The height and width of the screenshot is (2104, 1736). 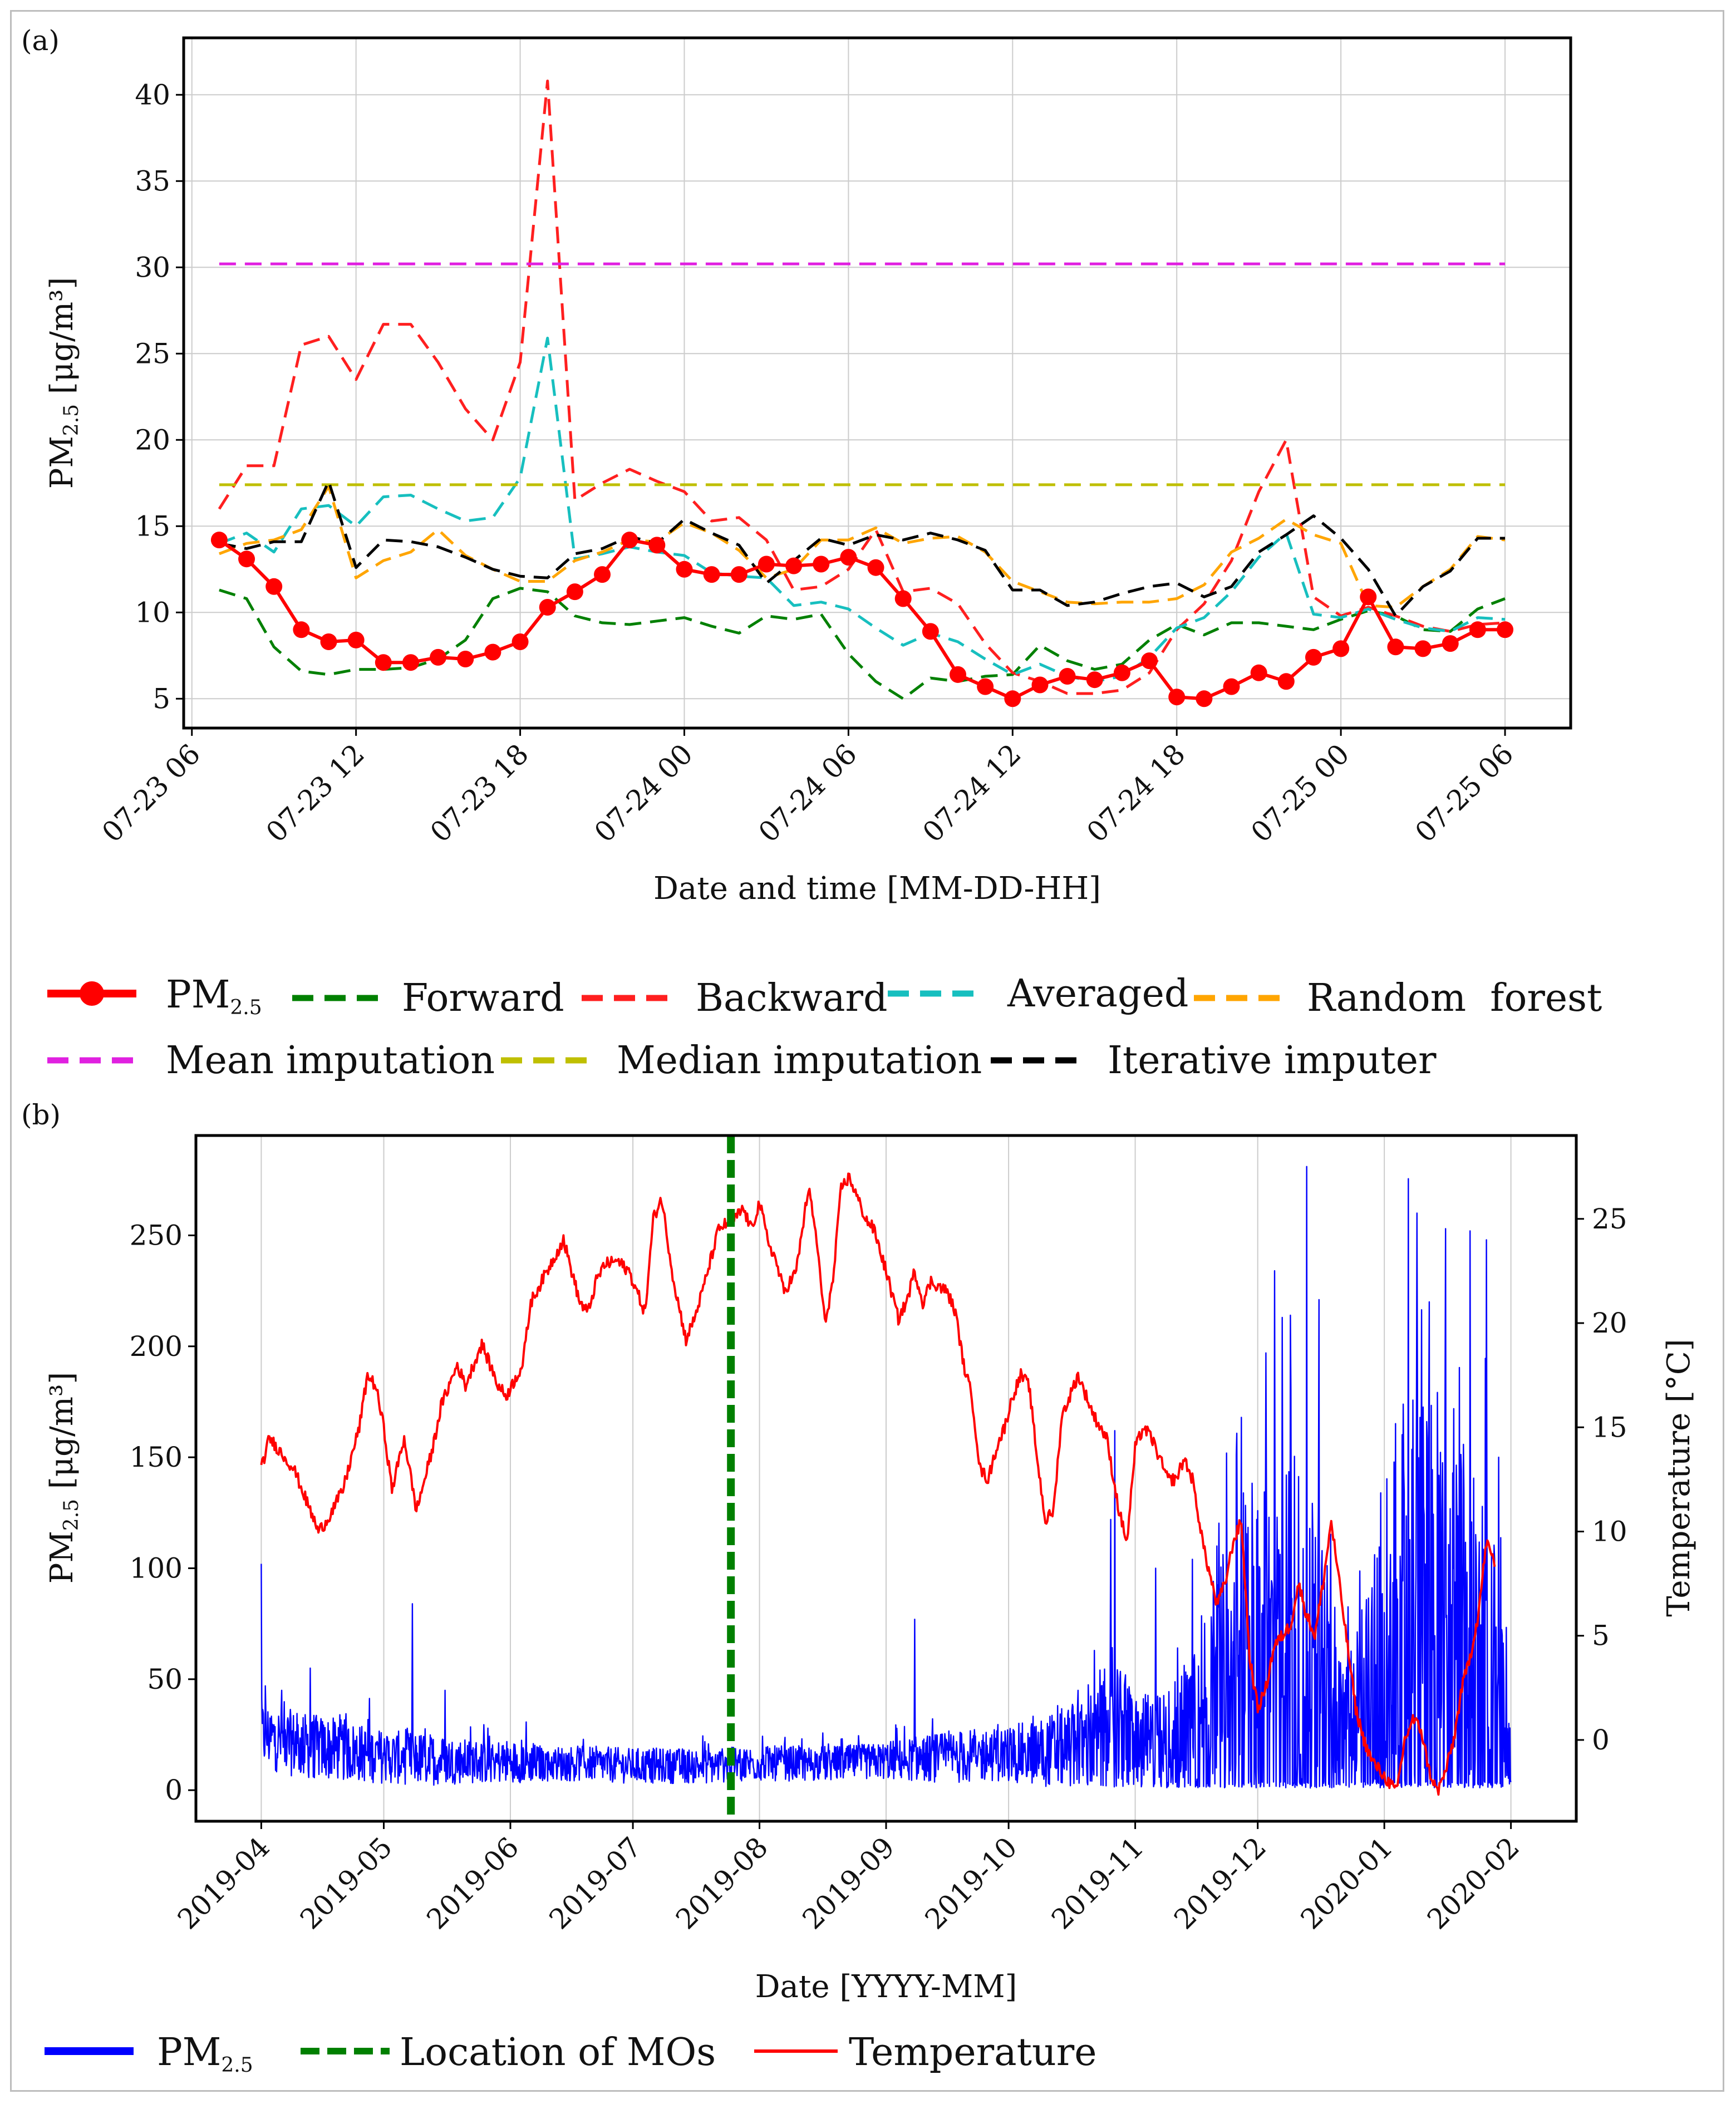 I want to click on panel-b-left-y-tick-label: 0, so click(x=174, y=1790).